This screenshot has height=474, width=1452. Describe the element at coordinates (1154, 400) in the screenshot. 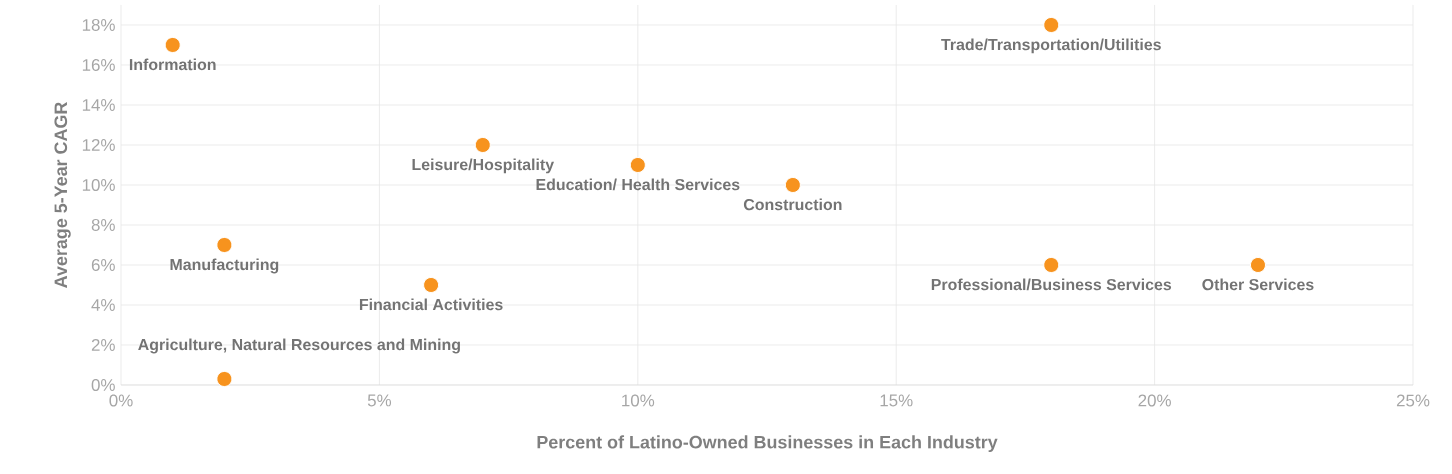

I see `x-tick-label: 20%` at that location.